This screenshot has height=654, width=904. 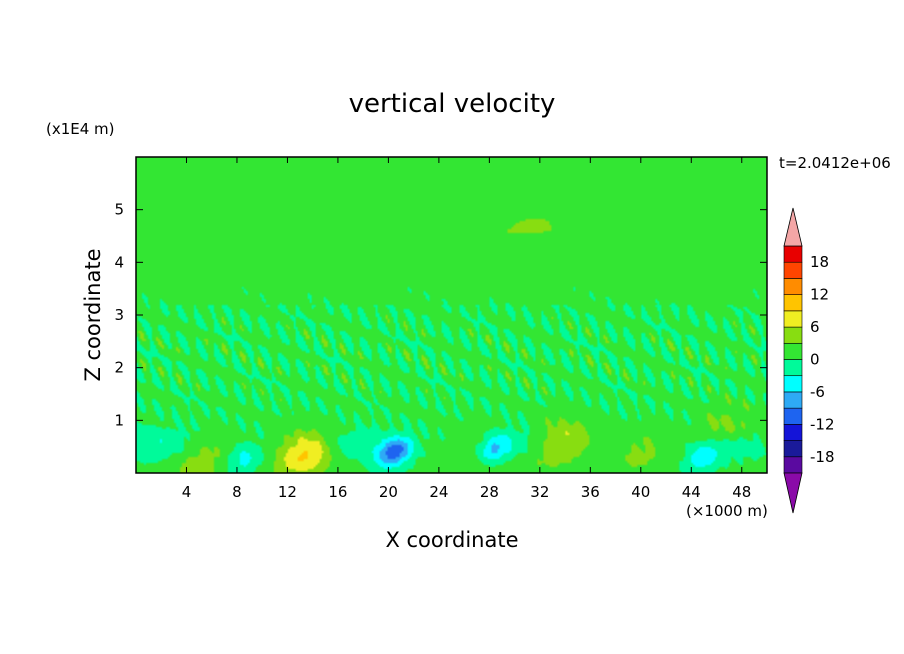 I want to click on colorbar-over-triangle, so click(x=793, y=227).